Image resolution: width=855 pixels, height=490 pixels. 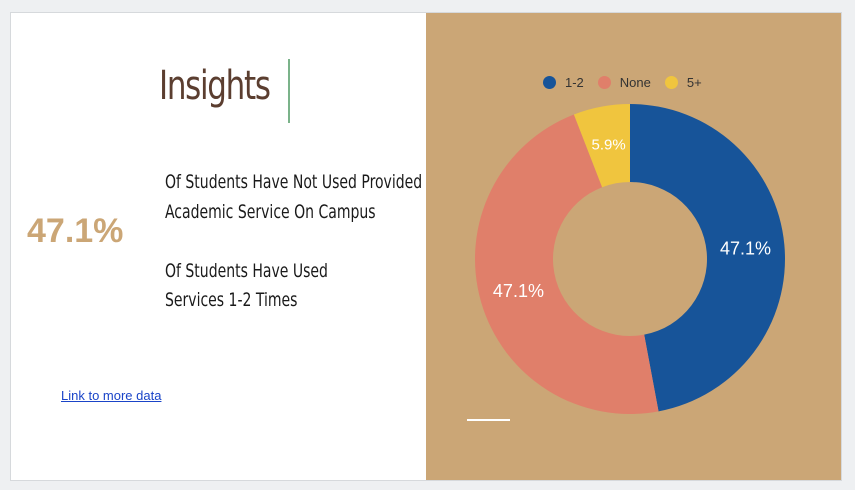 What do you see at coordinates (745, 248) in the screenshot?
I see `data-label-1-2: 47.1%` at bounding box center [745, 248].